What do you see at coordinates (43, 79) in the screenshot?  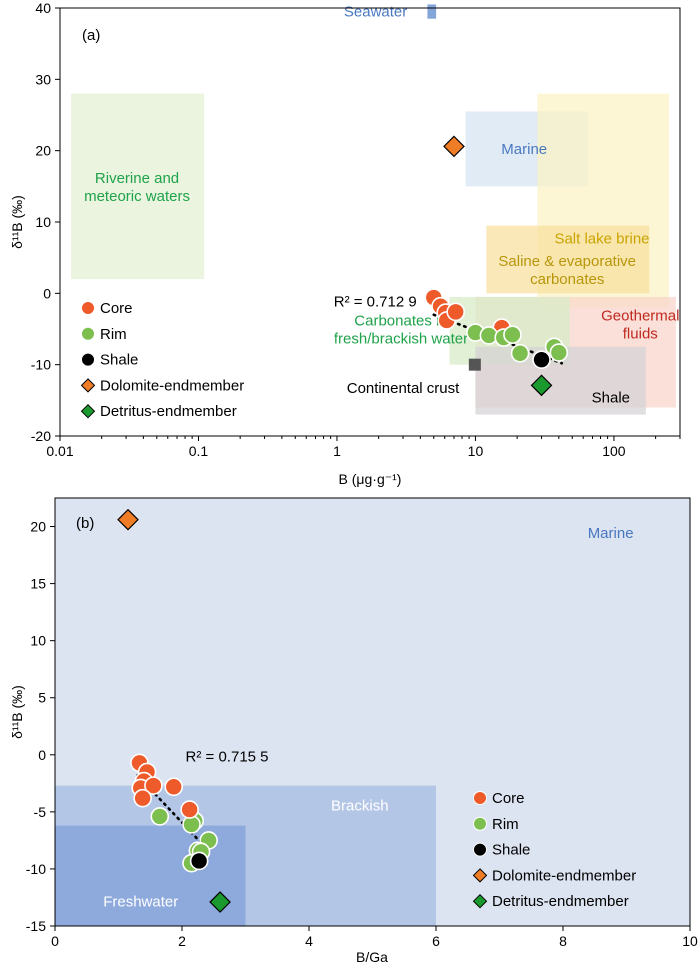 I see `y-tick-label: 30` at bounding box center [43, 79].